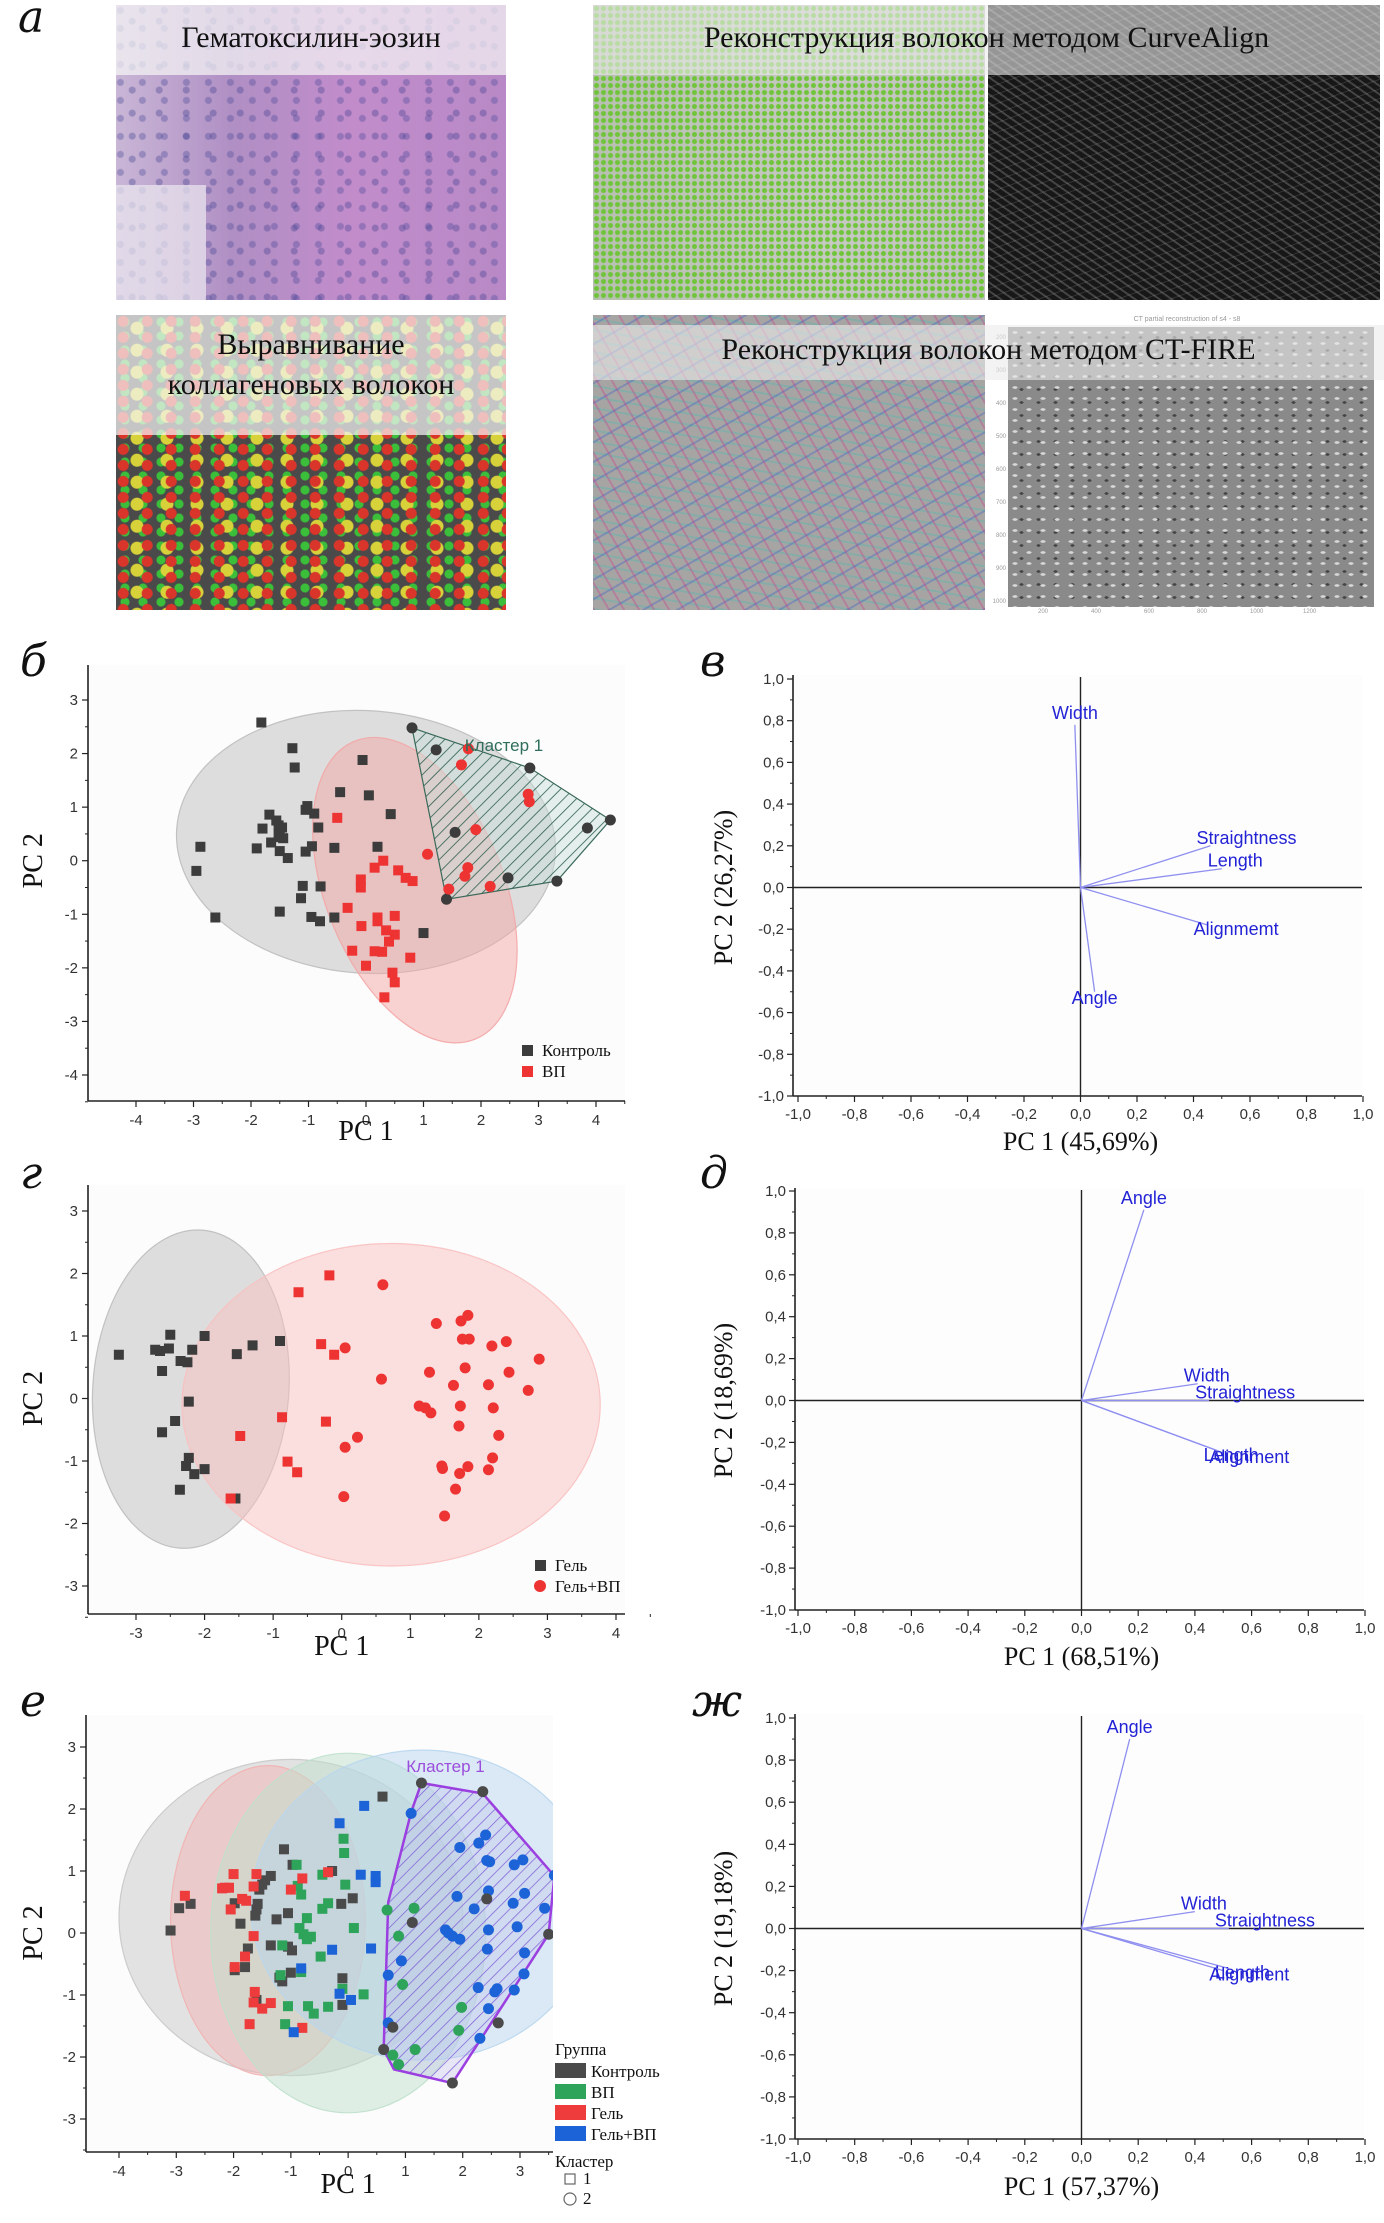 This screenshot has width=1384, height=2223. Describe the element at coordinates (1075, 713) in the screenshot. I see `loading-label: Width` at that location.